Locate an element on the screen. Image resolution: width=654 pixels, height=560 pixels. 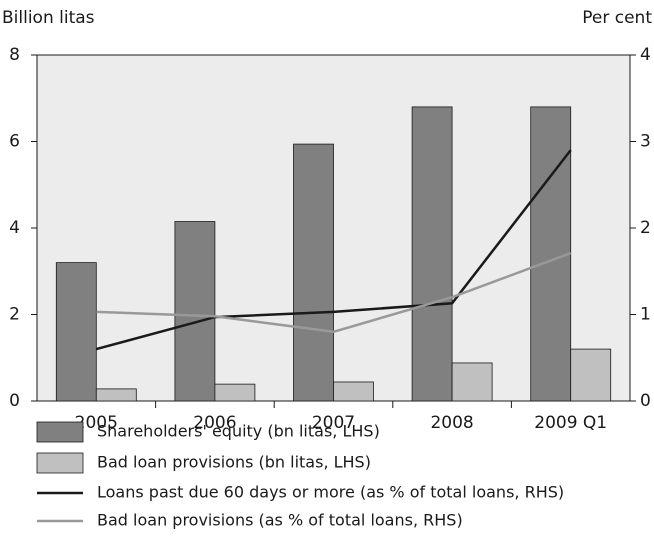
y-axis-label: Billion litas is located at coordinates (48, 18).